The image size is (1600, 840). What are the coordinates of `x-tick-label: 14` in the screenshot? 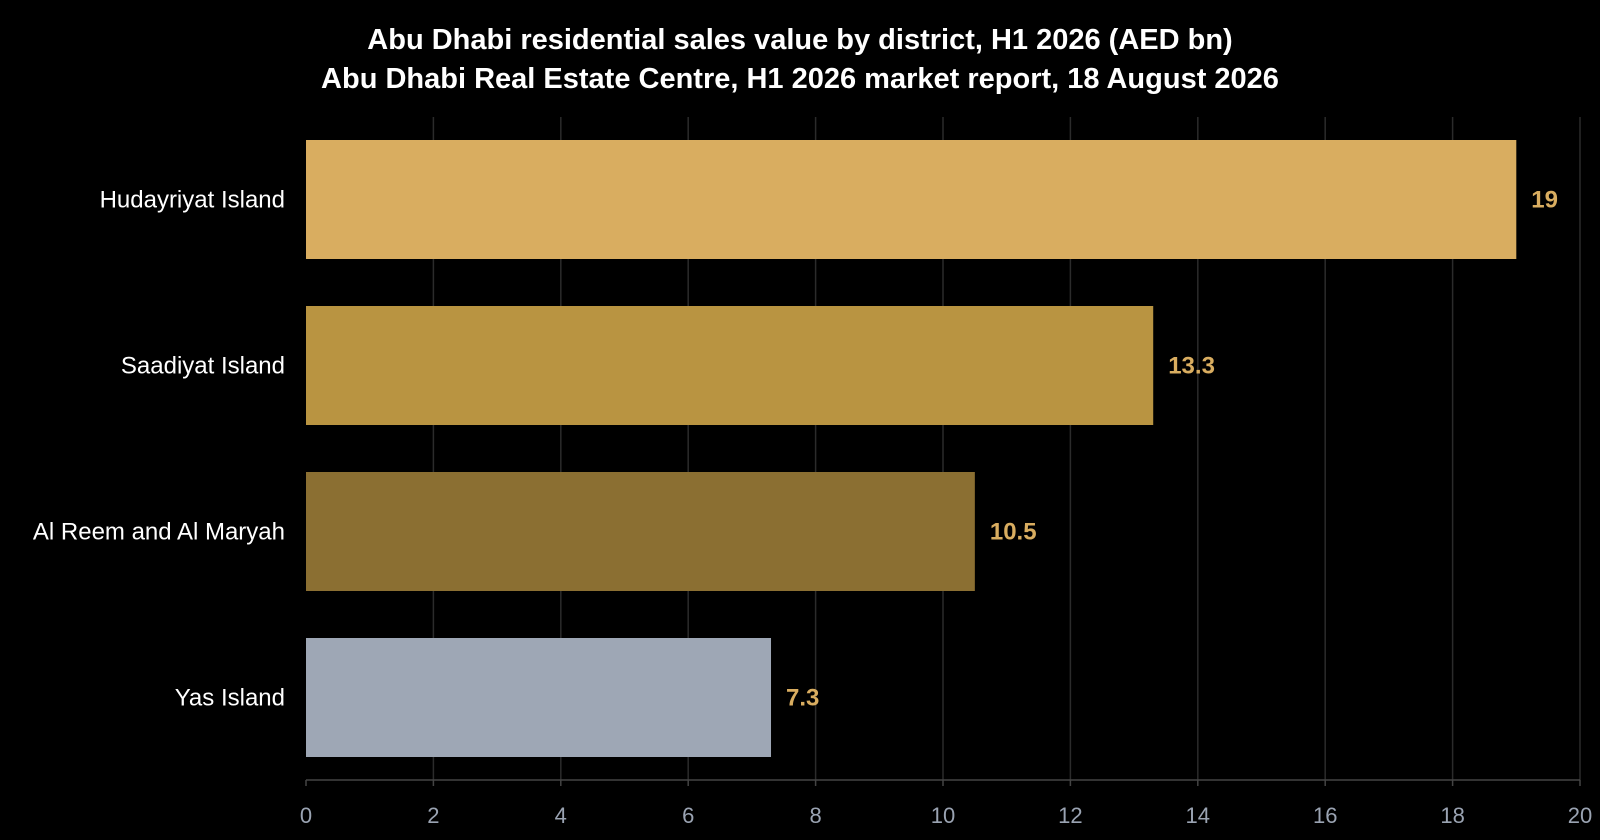 It's located at (1198, 815).